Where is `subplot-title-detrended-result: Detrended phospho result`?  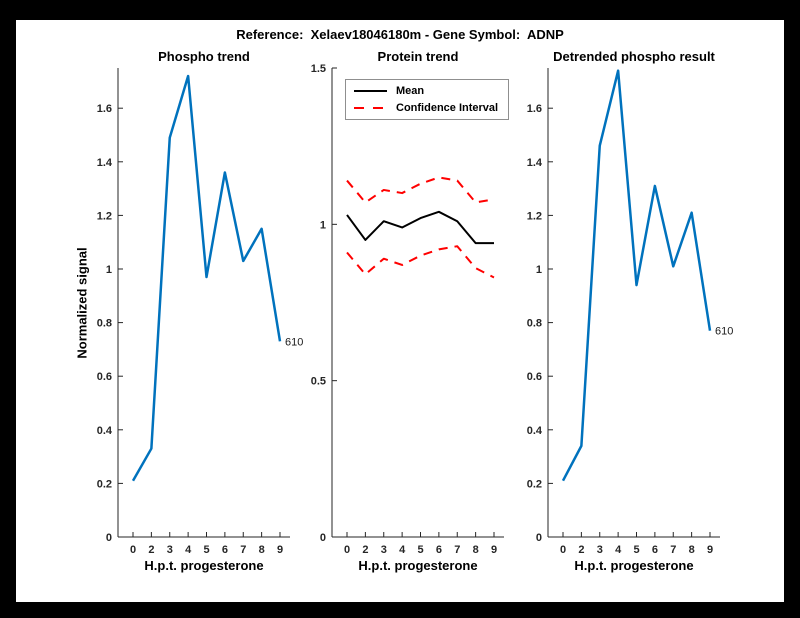 subplot-title-detrended-result: Detrended phospho result is located at coordinates (634, 56).